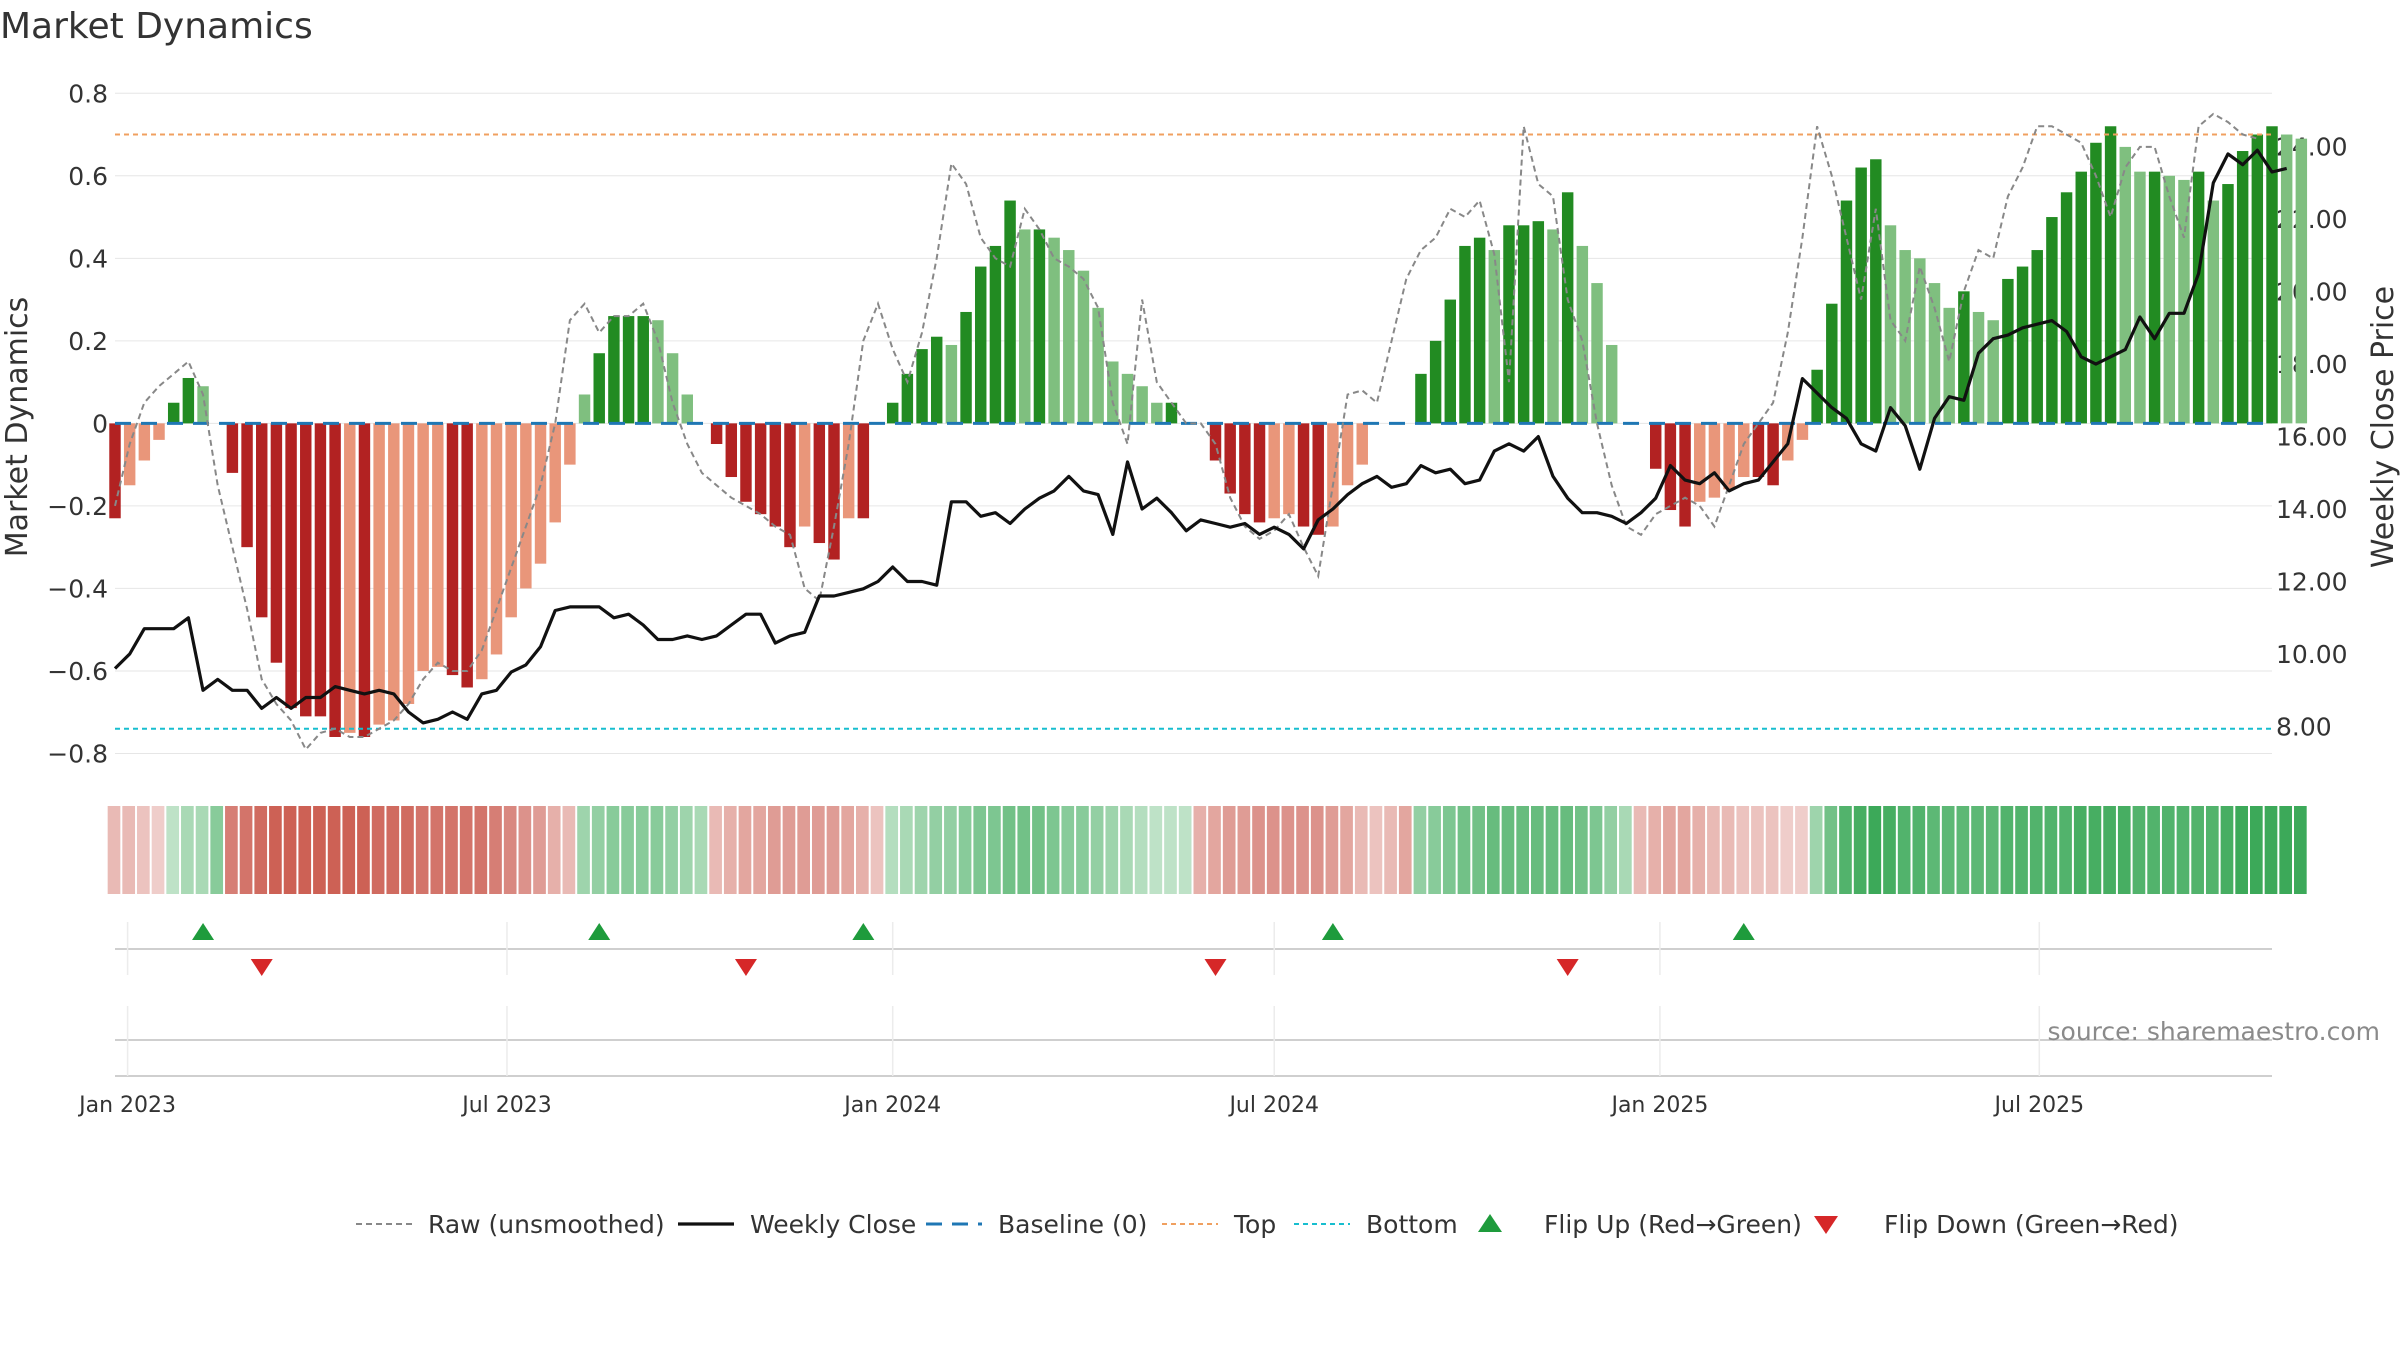  Describe the element at coordinates (510, 1224) in the screenshot. I see `legend-item-raw: Raw (unsmoothed)` at that location.